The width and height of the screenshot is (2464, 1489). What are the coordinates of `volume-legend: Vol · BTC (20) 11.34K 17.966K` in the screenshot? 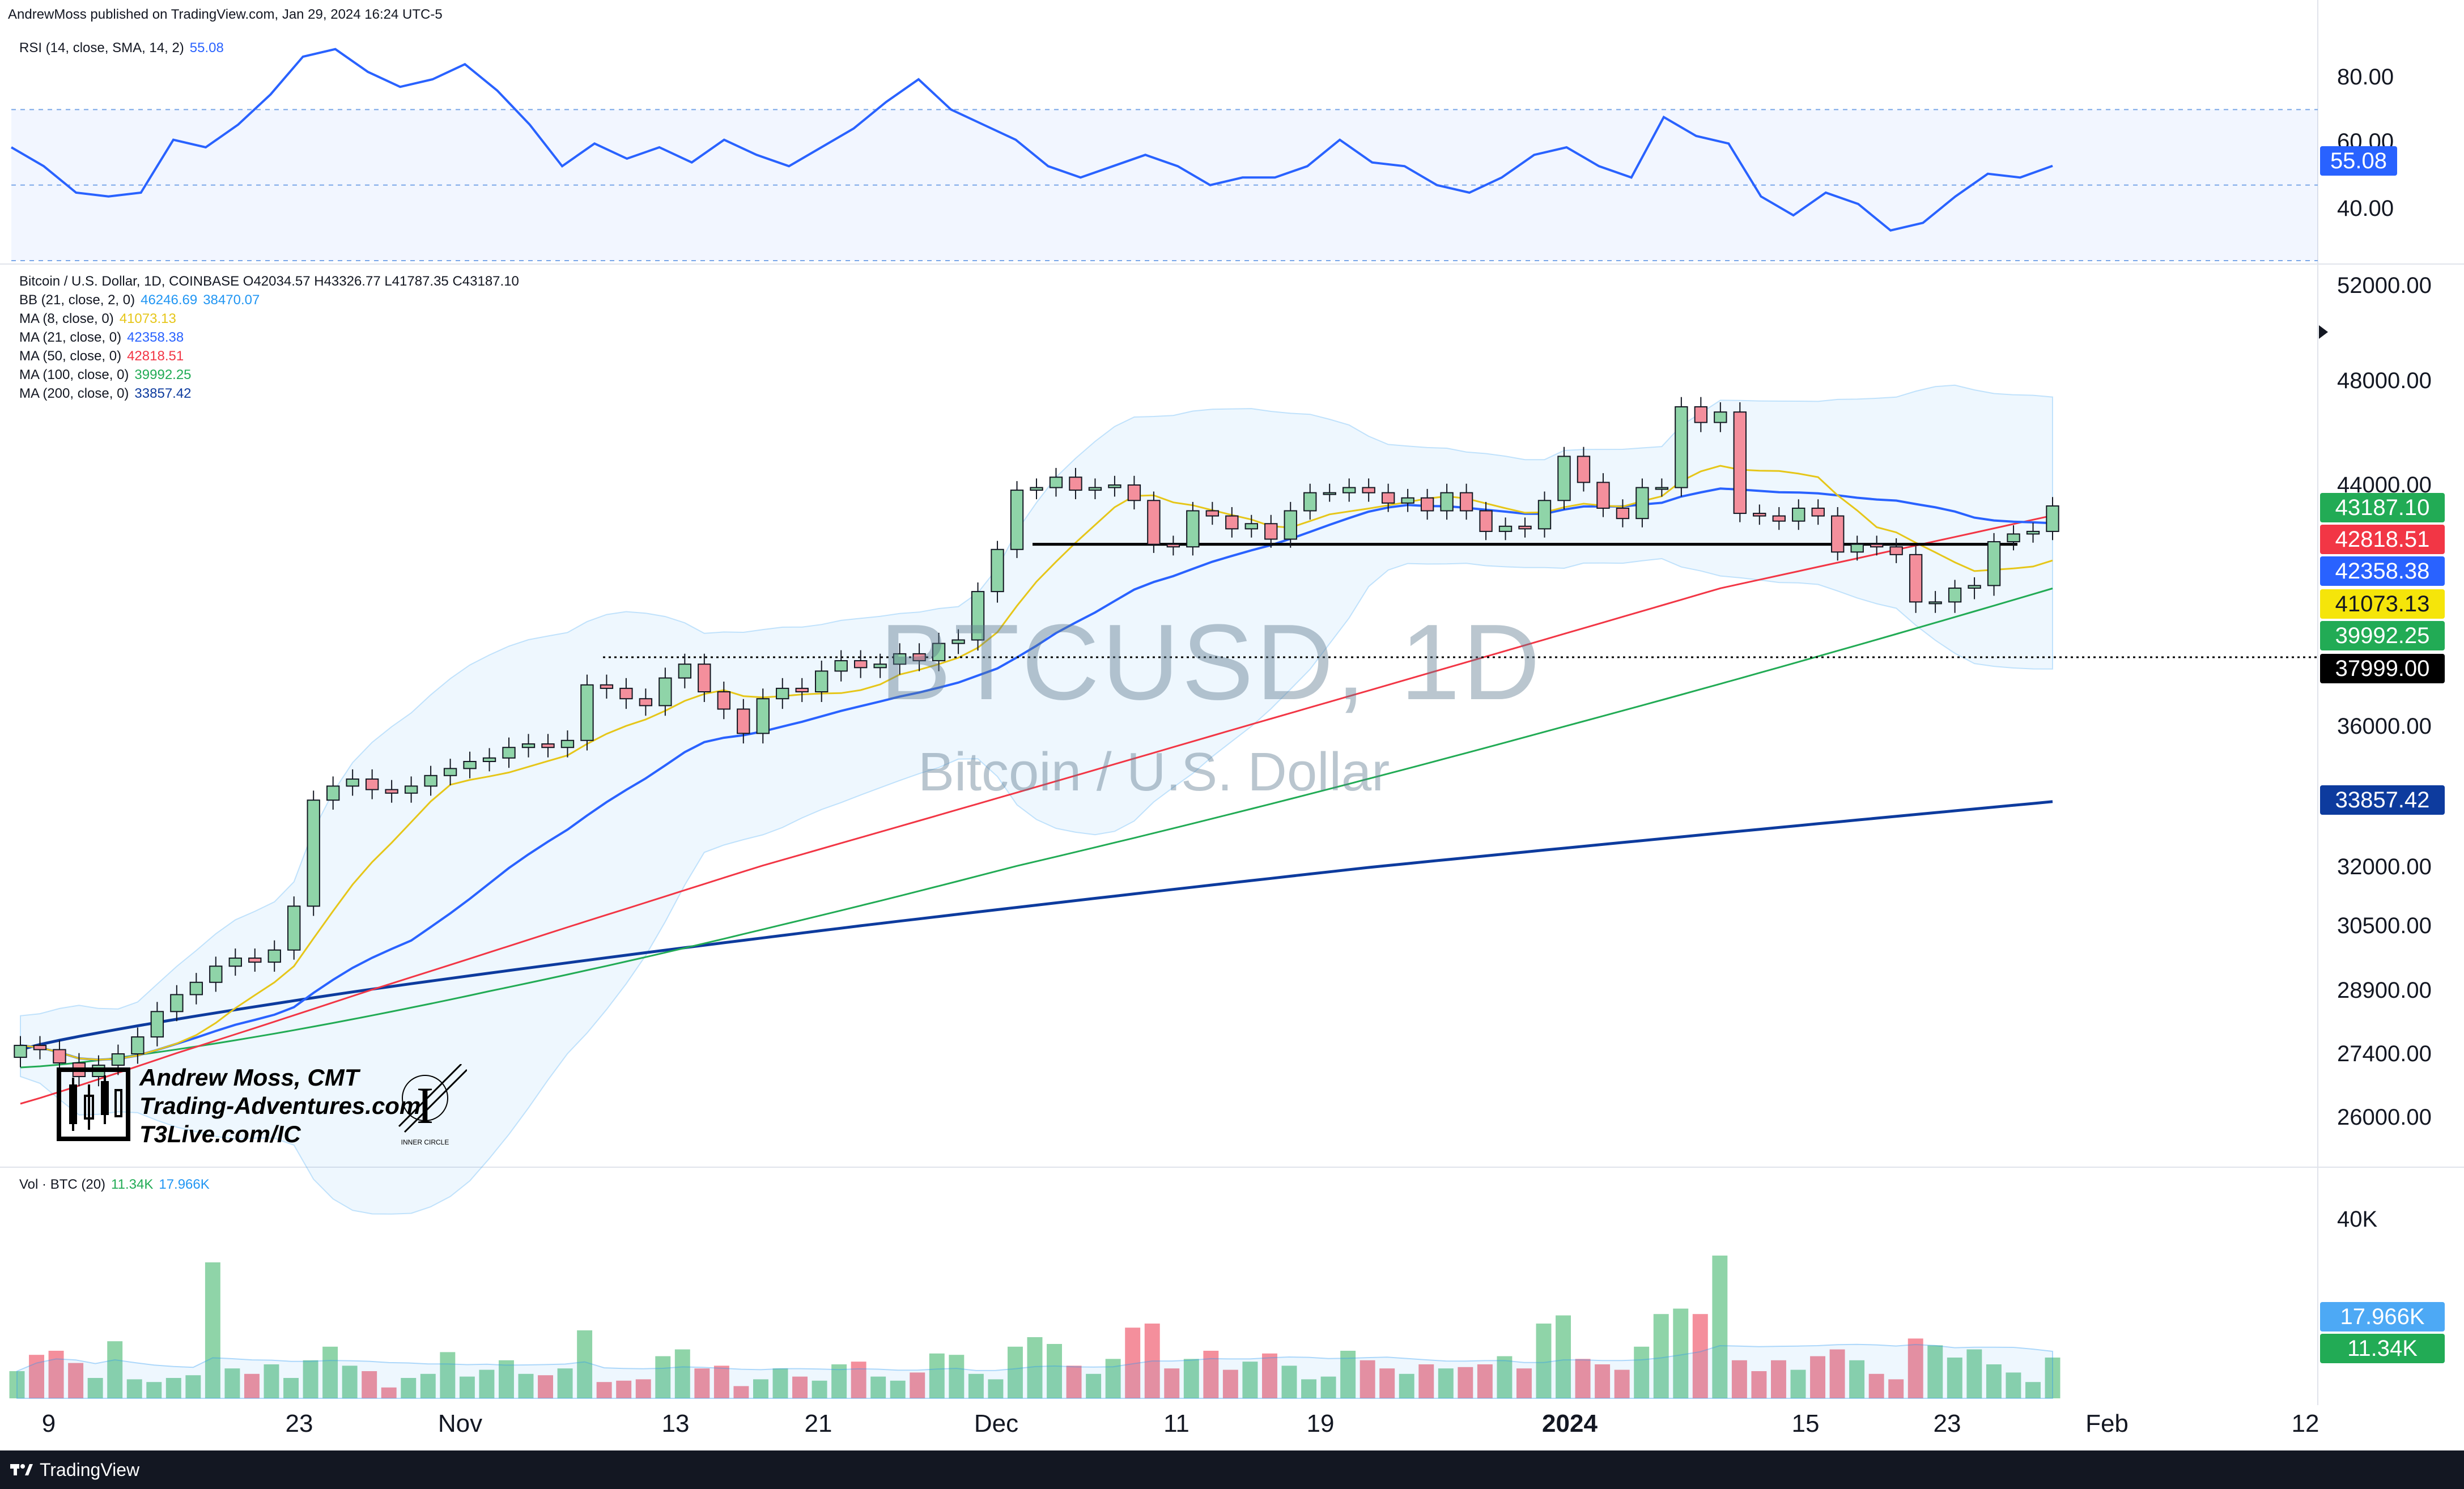 It's located at (114, 1184).